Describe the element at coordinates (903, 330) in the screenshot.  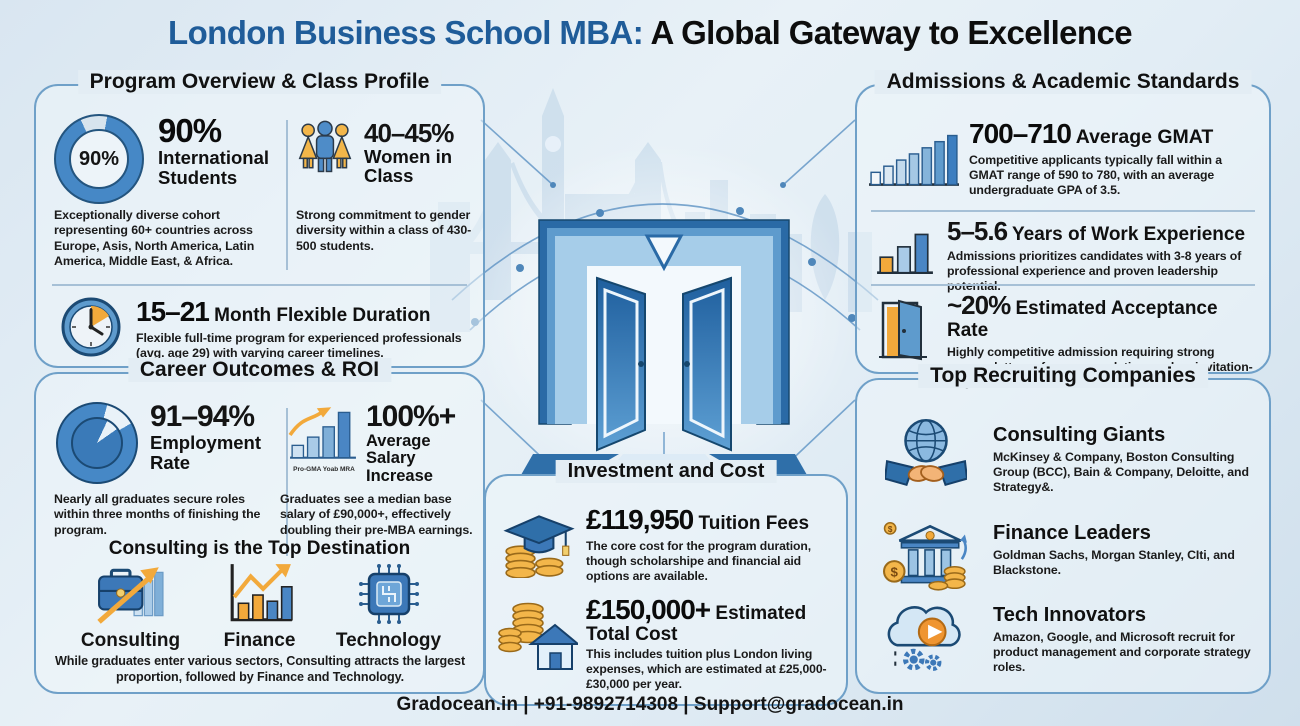
I see `acceptance-door-icon` at that location.